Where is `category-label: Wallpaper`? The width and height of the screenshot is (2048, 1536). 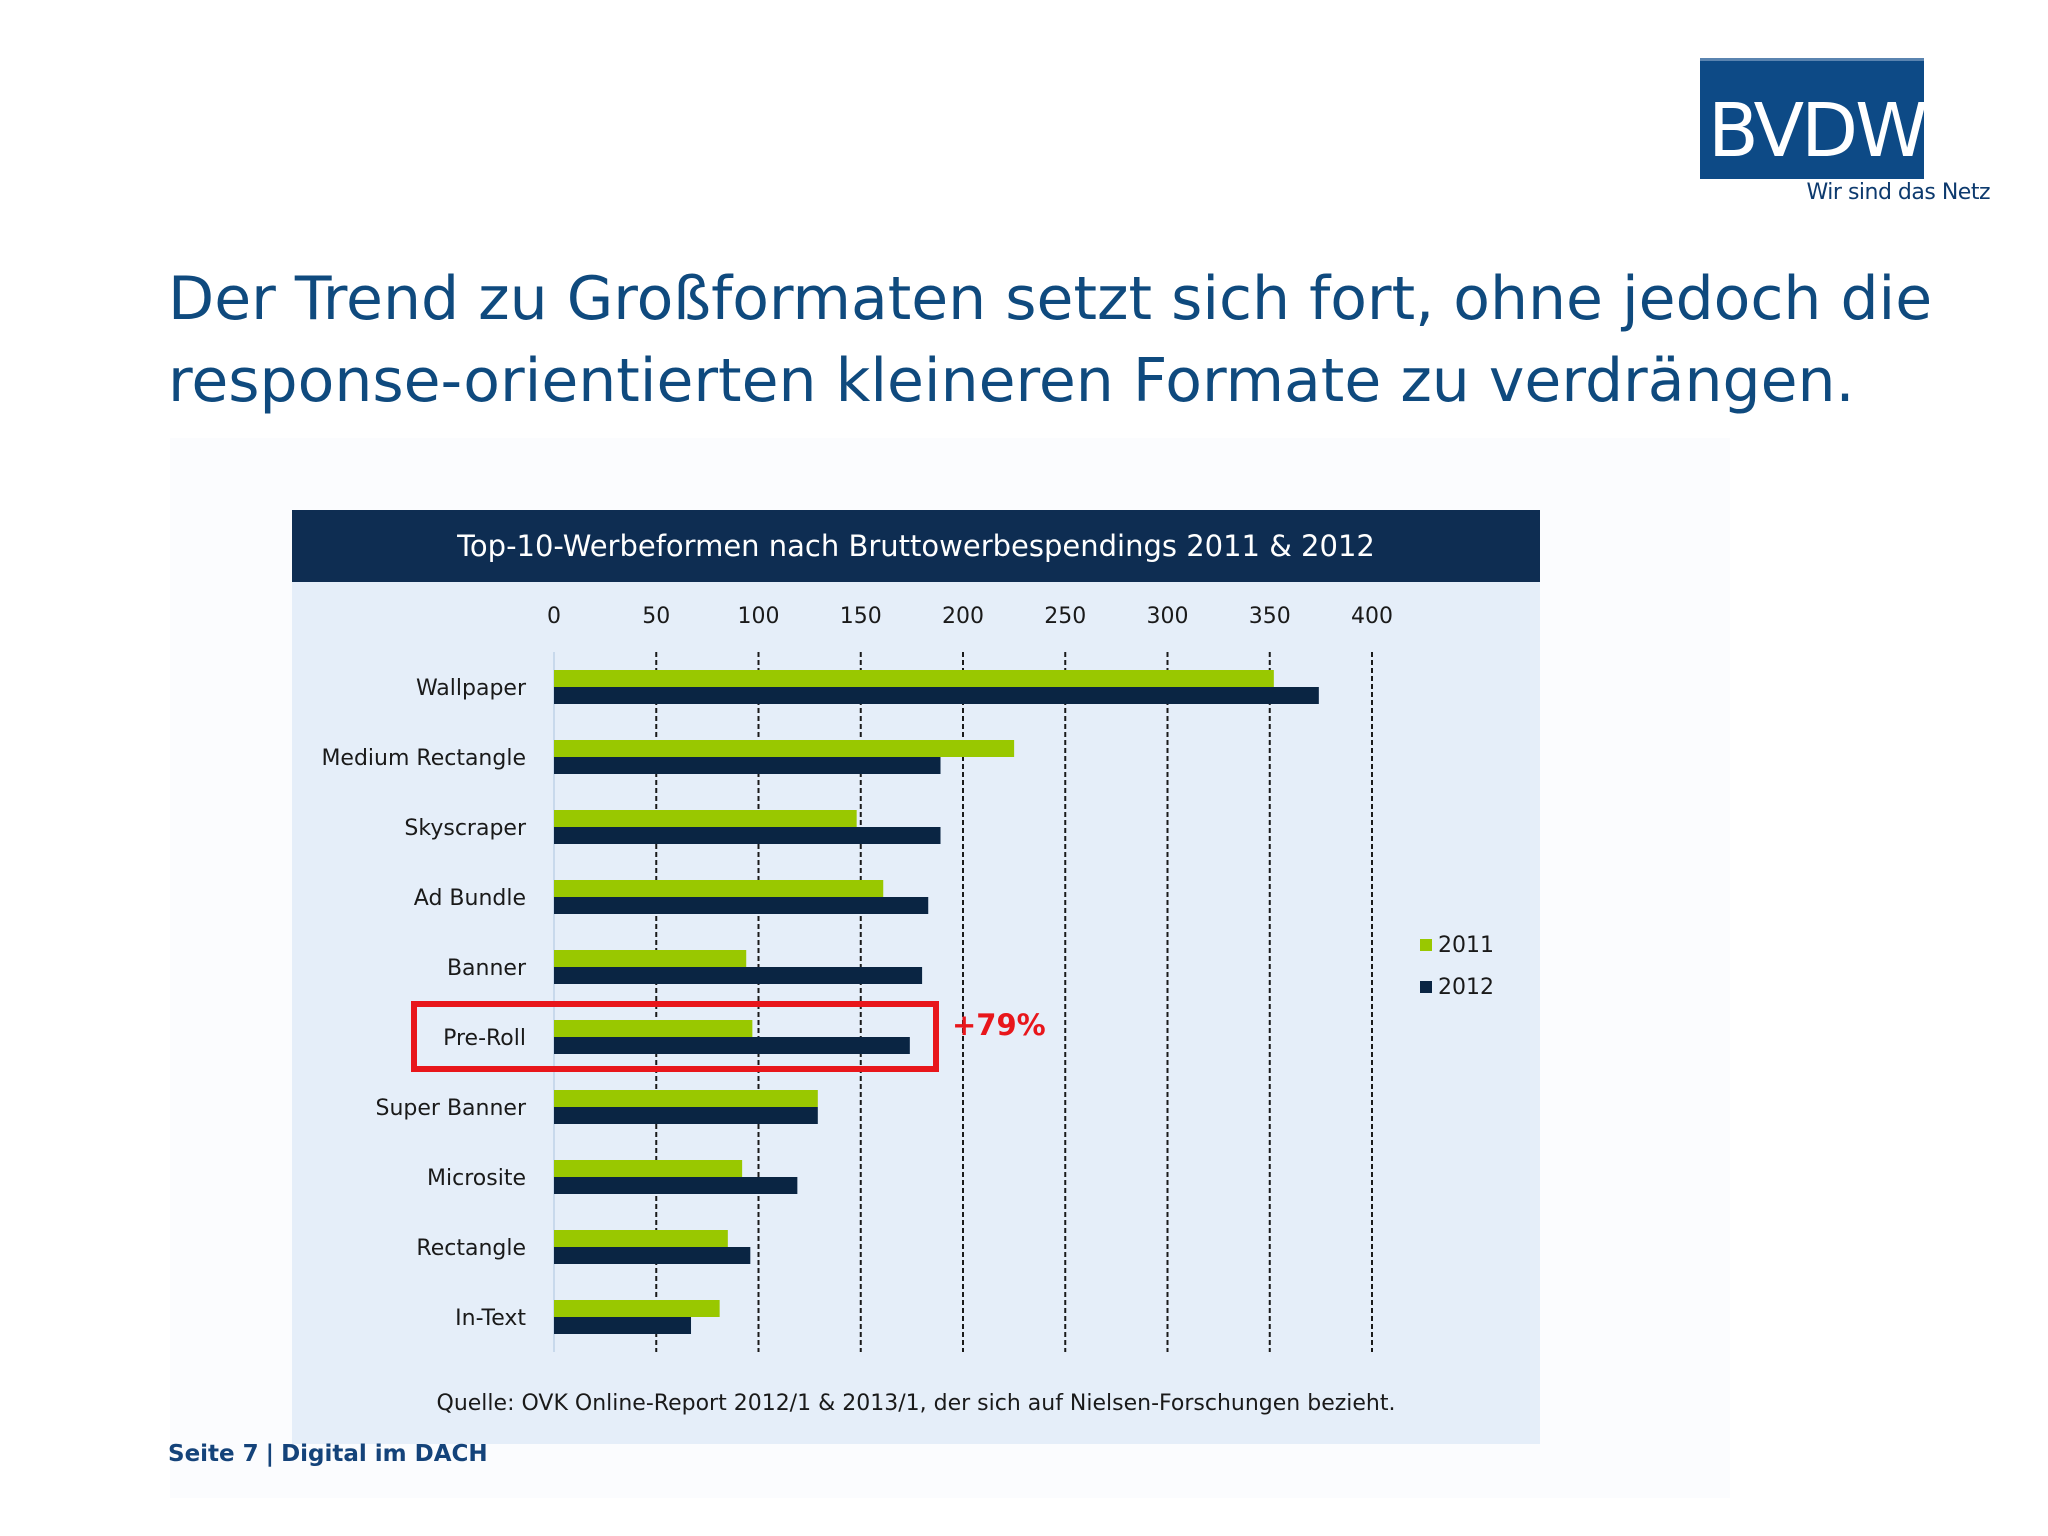
category-label: Wallpaper is located at coordinates (471, 688).